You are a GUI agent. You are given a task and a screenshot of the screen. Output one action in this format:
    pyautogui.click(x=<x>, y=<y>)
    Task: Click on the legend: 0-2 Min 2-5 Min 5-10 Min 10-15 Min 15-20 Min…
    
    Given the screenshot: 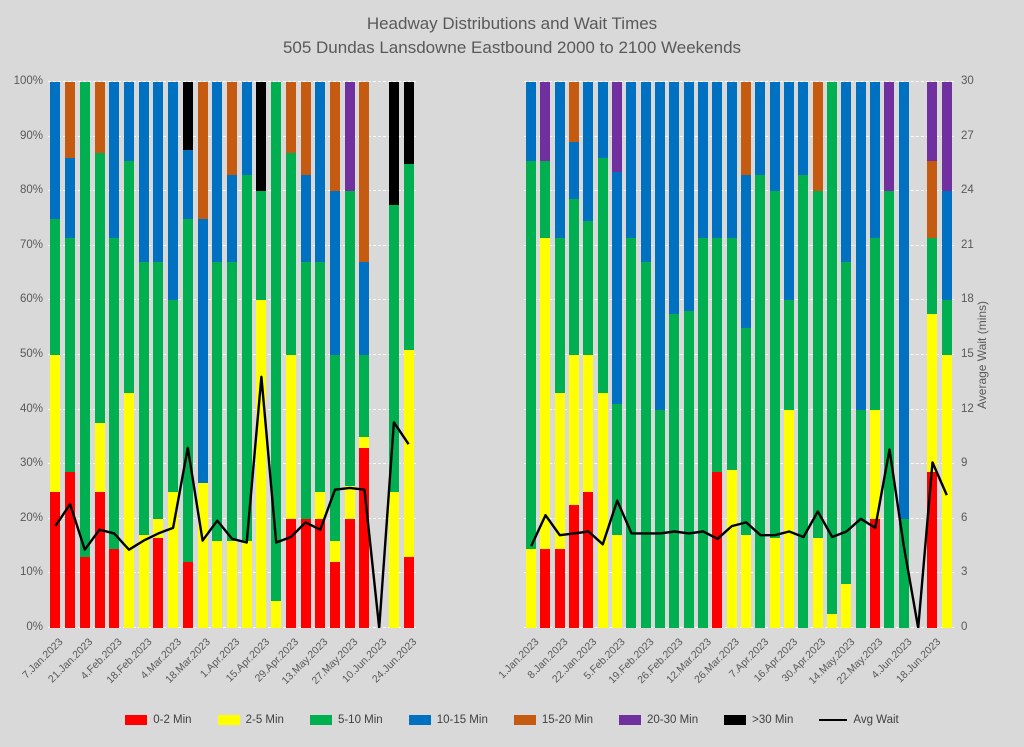 What is the action you would take?
    pyautogui.click(x=512, y=720)
    